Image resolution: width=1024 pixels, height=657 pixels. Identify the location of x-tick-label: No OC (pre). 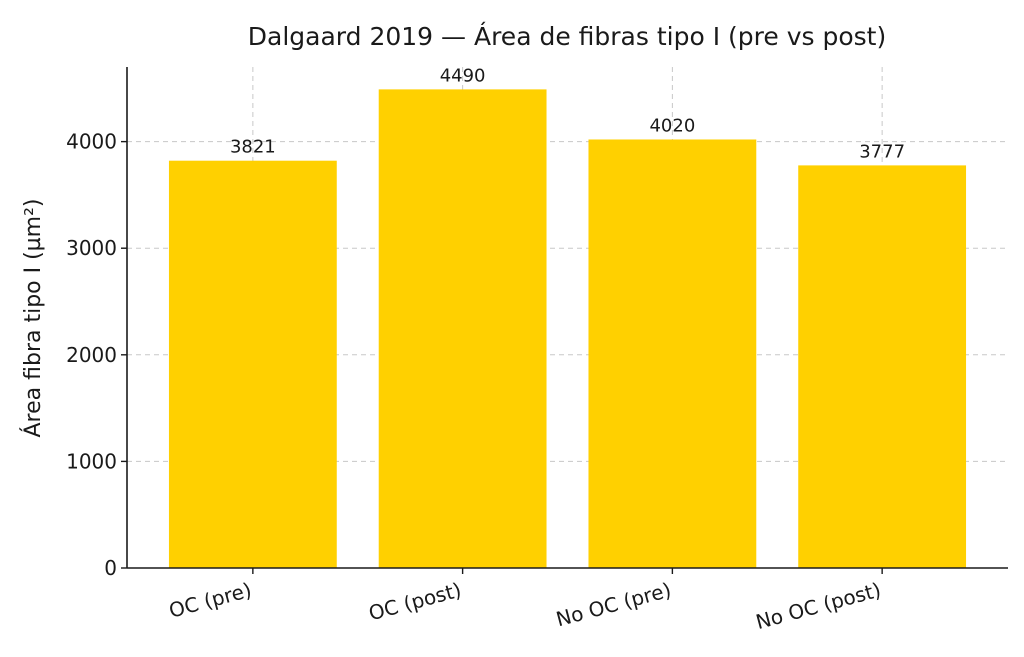
(613, 605).